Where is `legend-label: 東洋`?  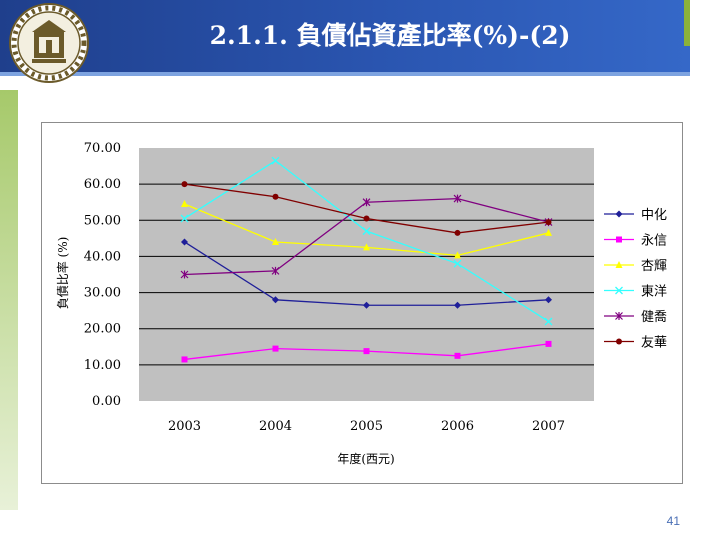
legend-label: 東洋 is located at coordinates (654, 292).